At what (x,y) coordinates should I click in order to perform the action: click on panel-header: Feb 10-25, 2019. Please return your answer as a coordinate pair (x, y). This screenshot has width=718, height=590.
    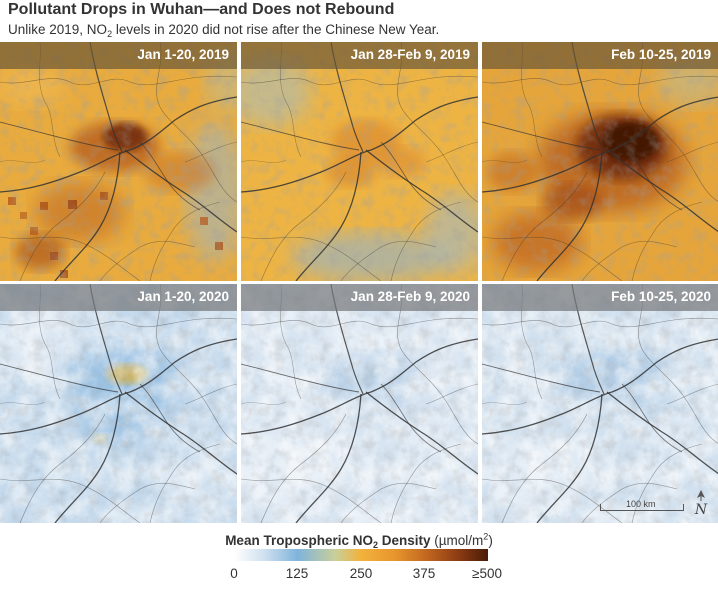
    Looking at the image, I should click on (600, 55).